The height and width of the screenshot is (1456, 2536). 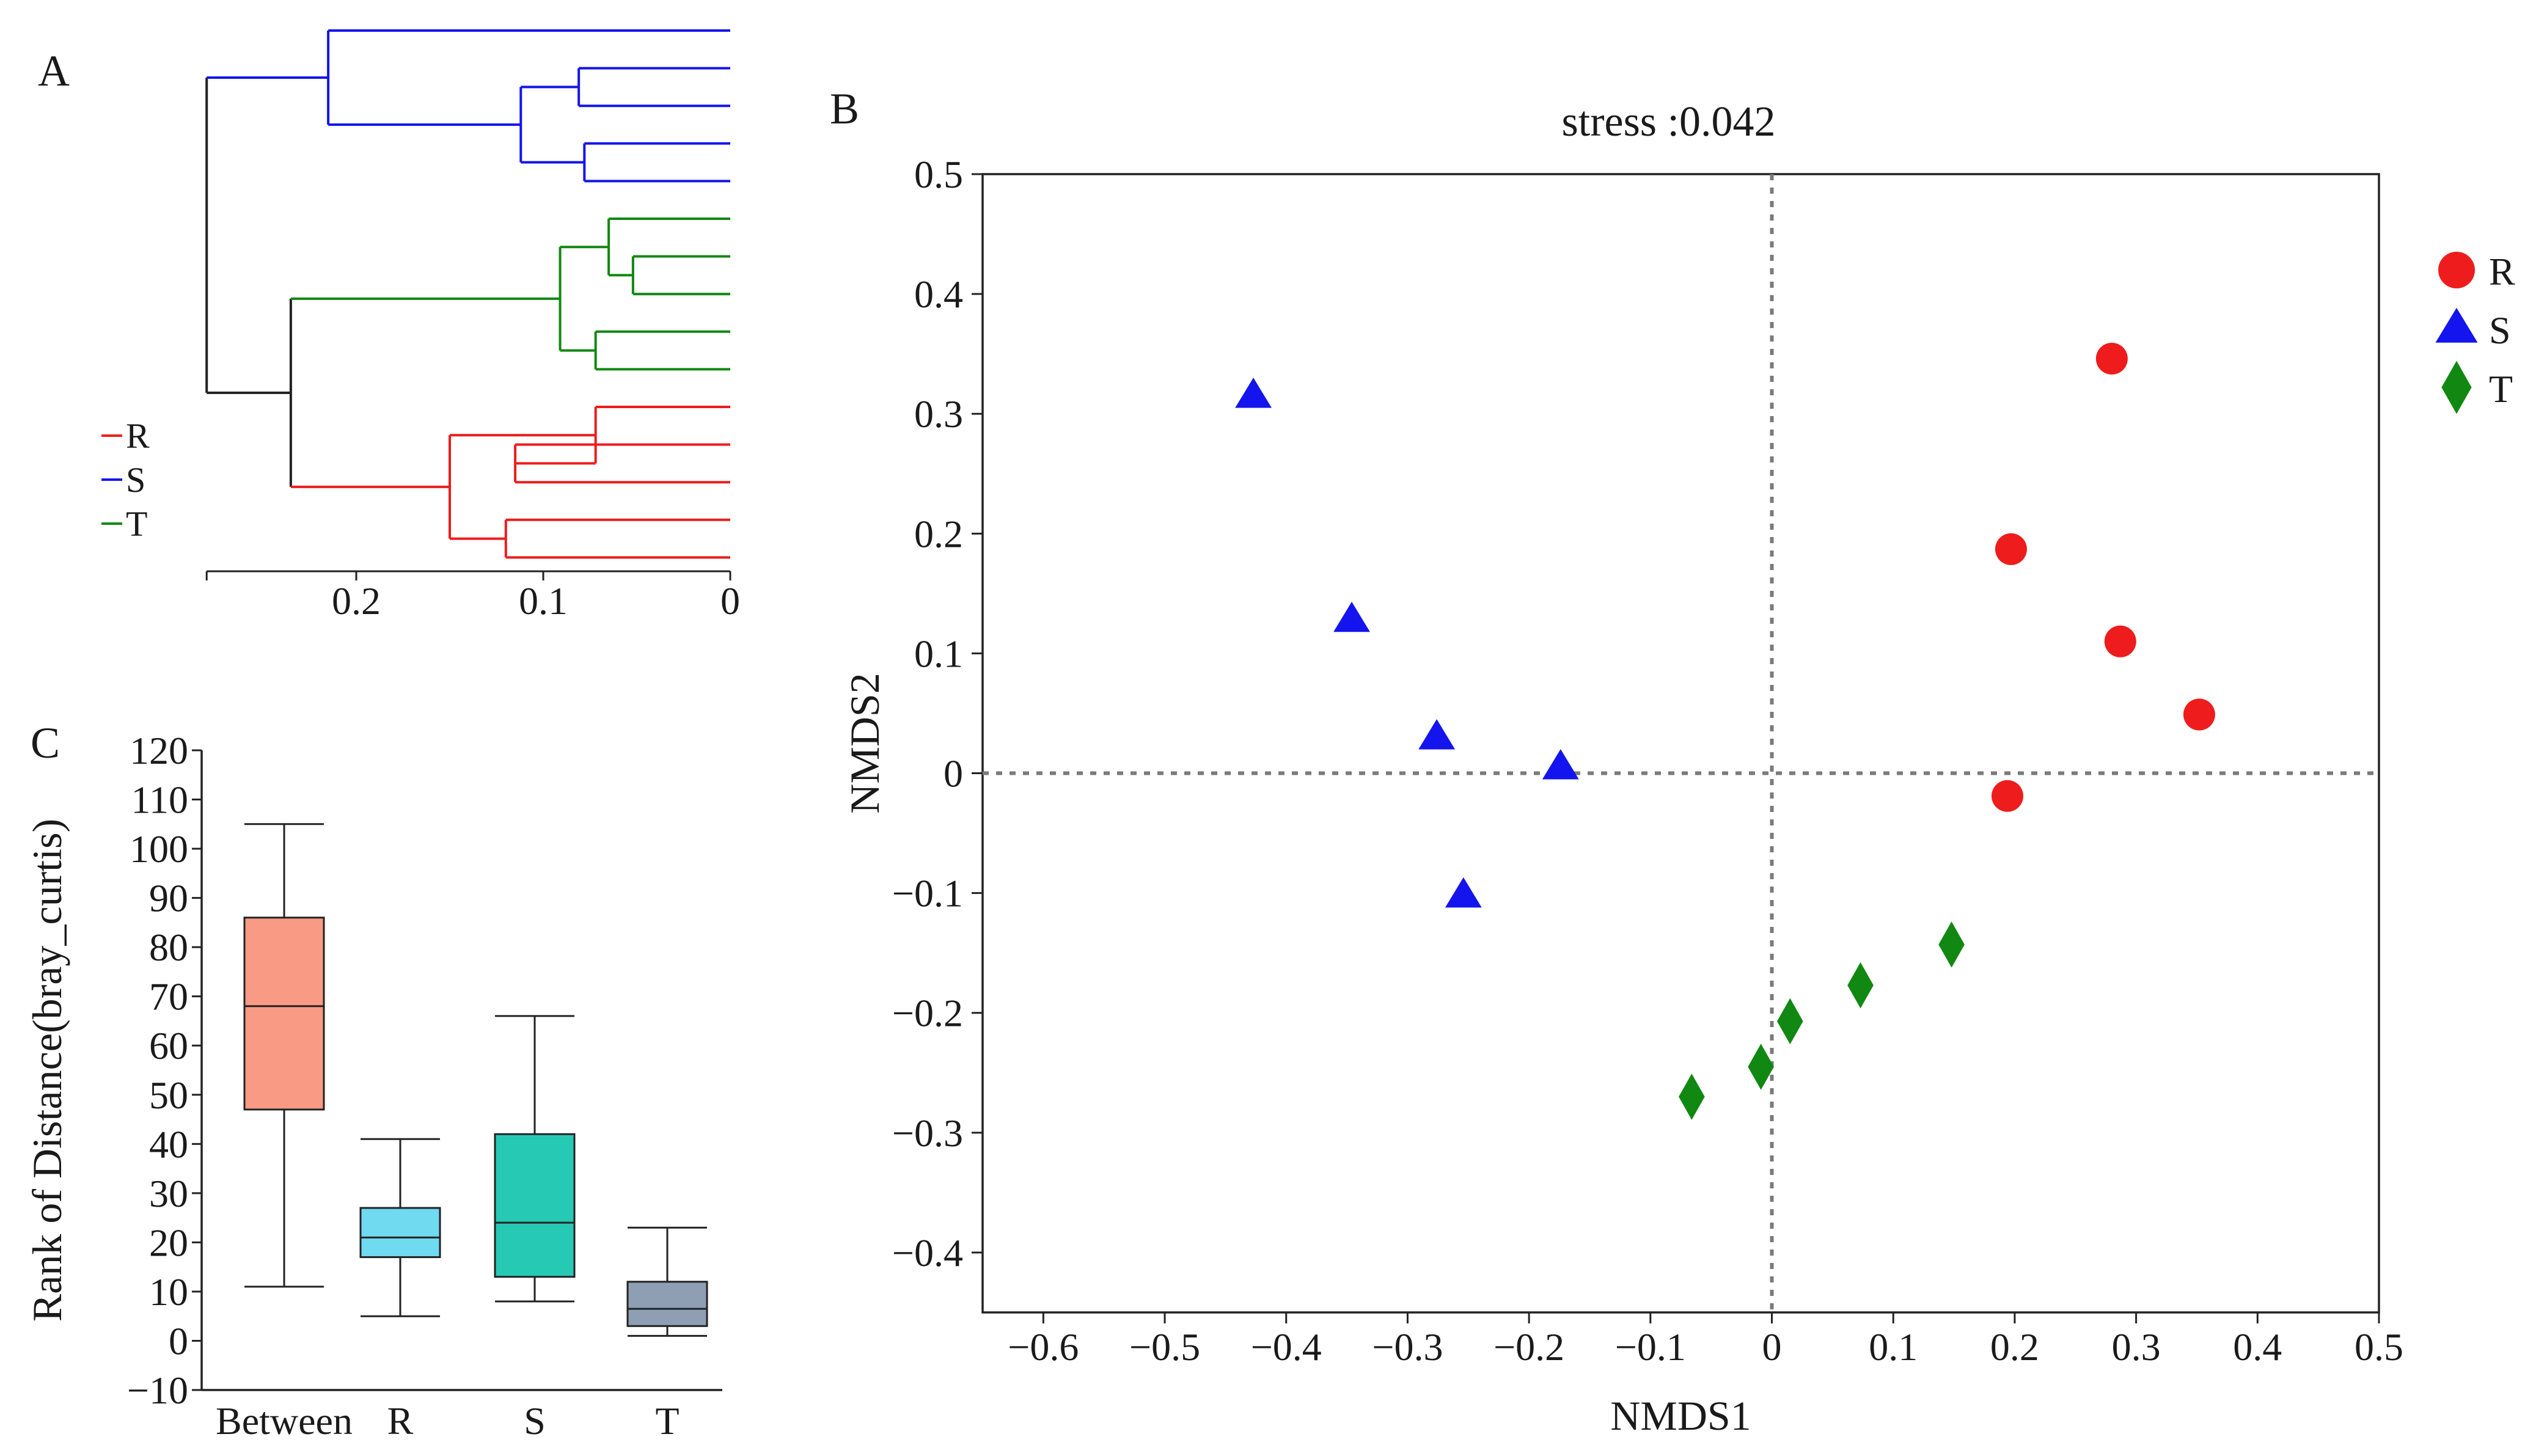 What do you see at coordinates (1528, 1347) in the screenshot?
I see `nmds-x-tick-label: −0.2` at bounding box center [1528, 1347].